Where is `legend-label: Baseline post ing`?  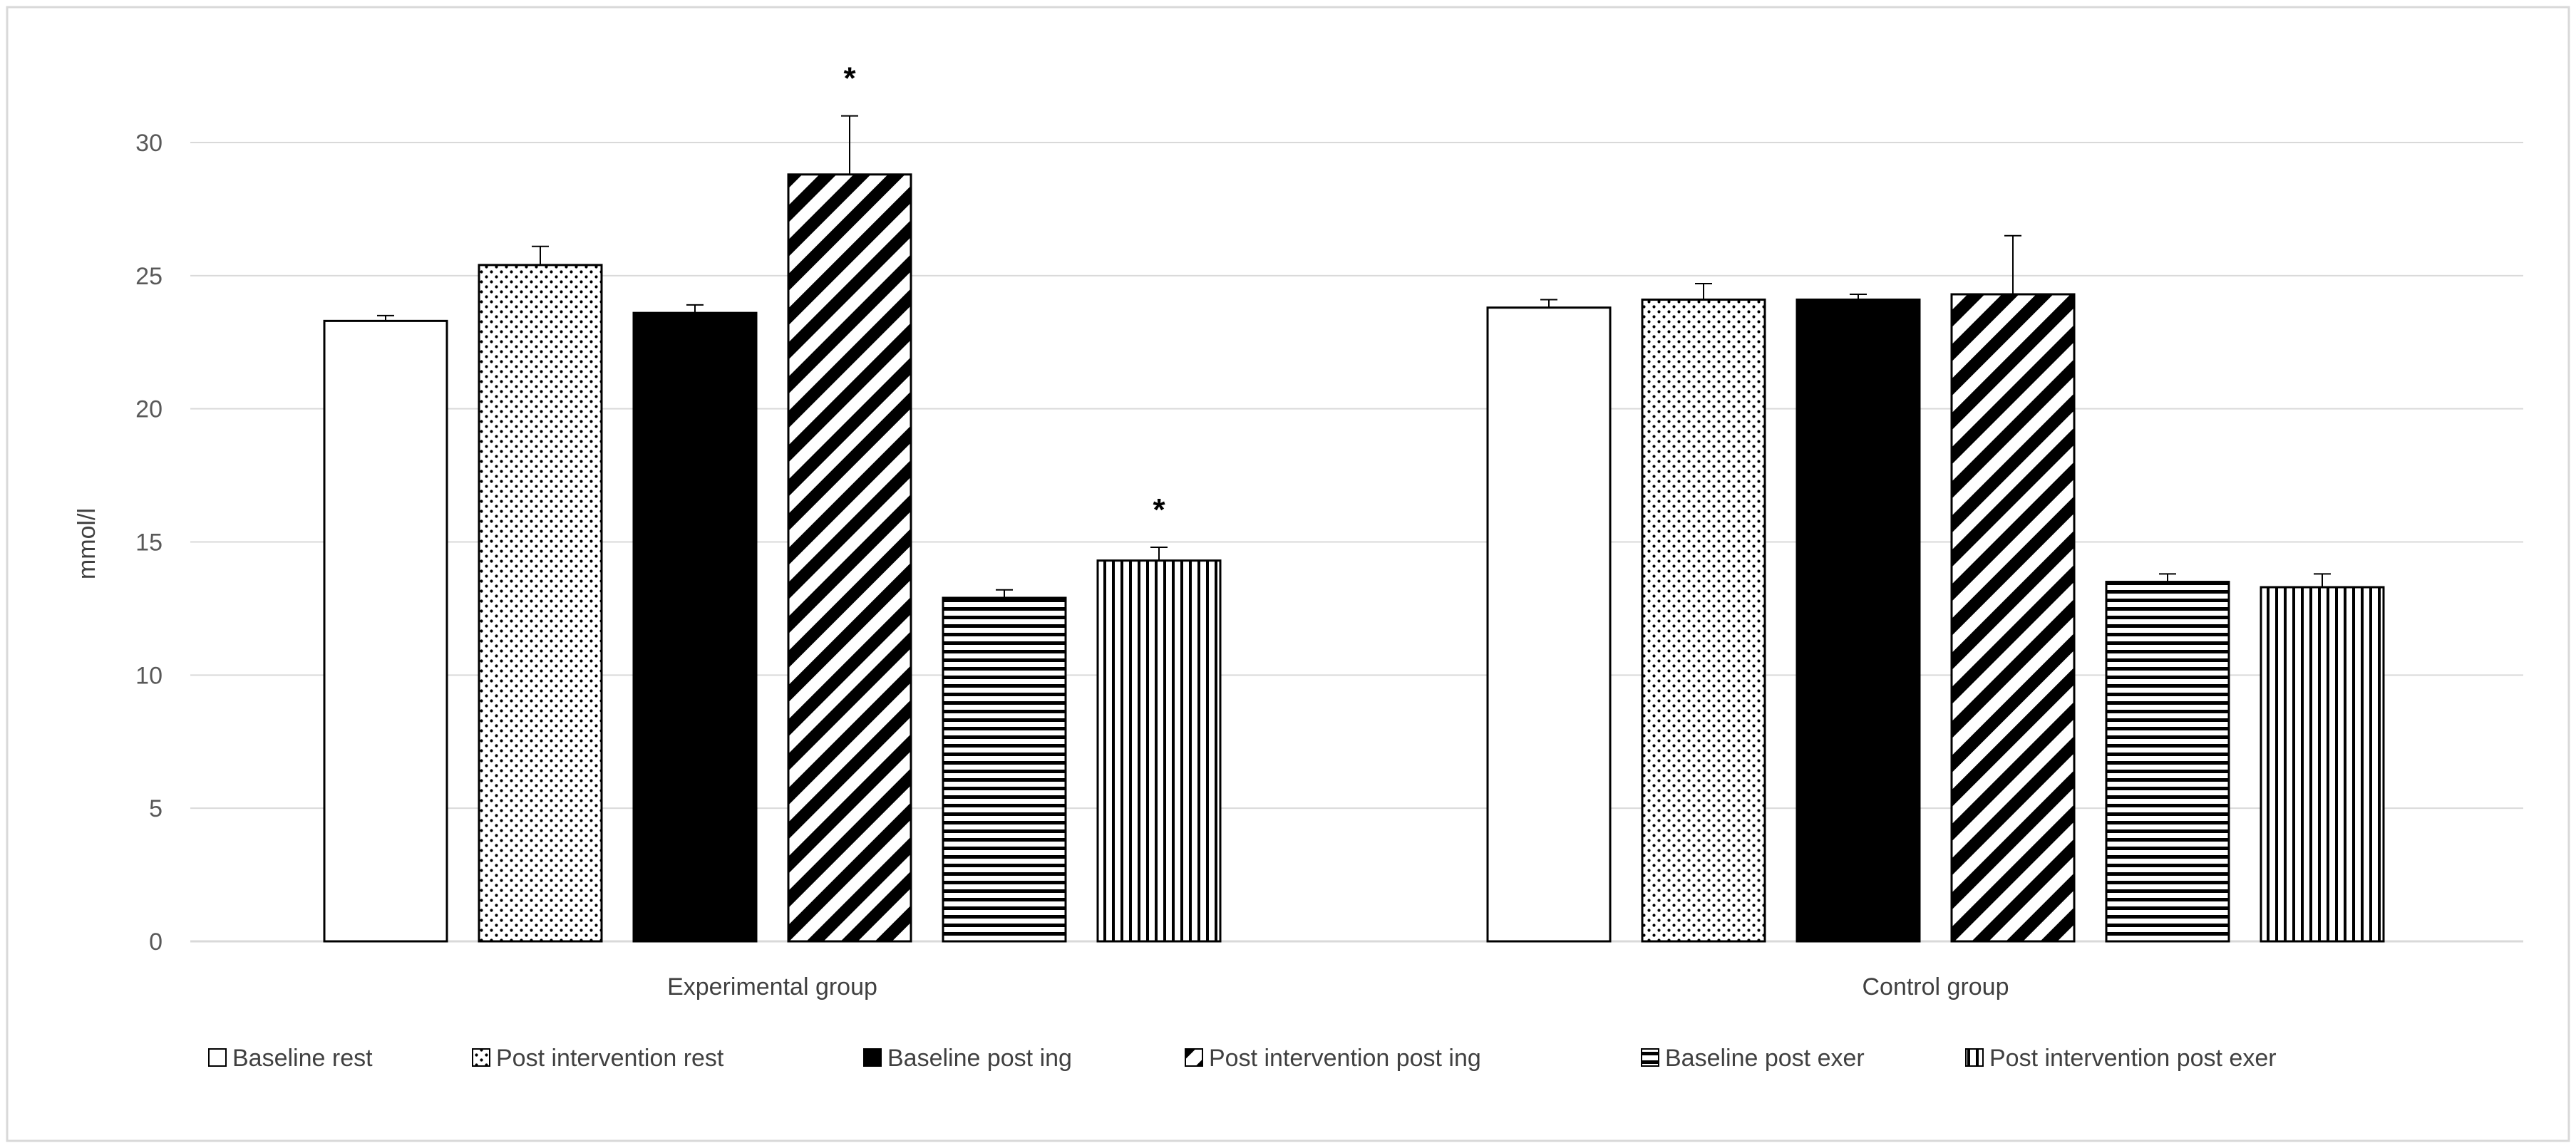
legend-label: Baseline post ing is located at coordinates (979, 1059).